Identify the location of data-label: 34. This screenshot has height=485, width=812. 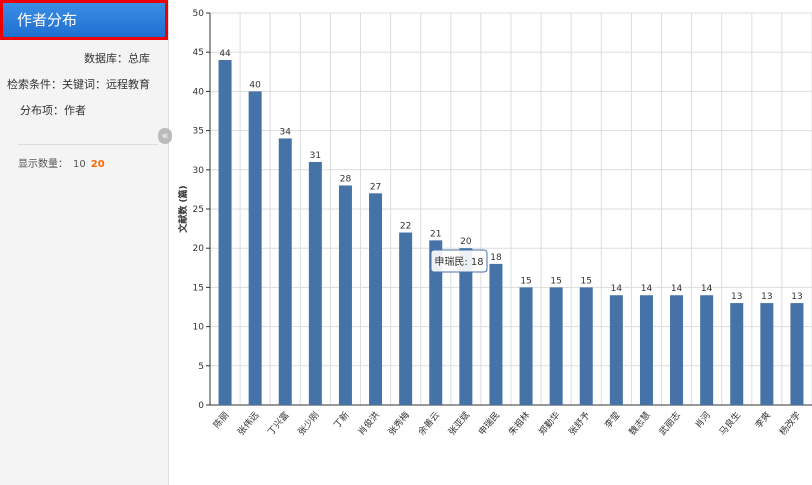
(286, 132).